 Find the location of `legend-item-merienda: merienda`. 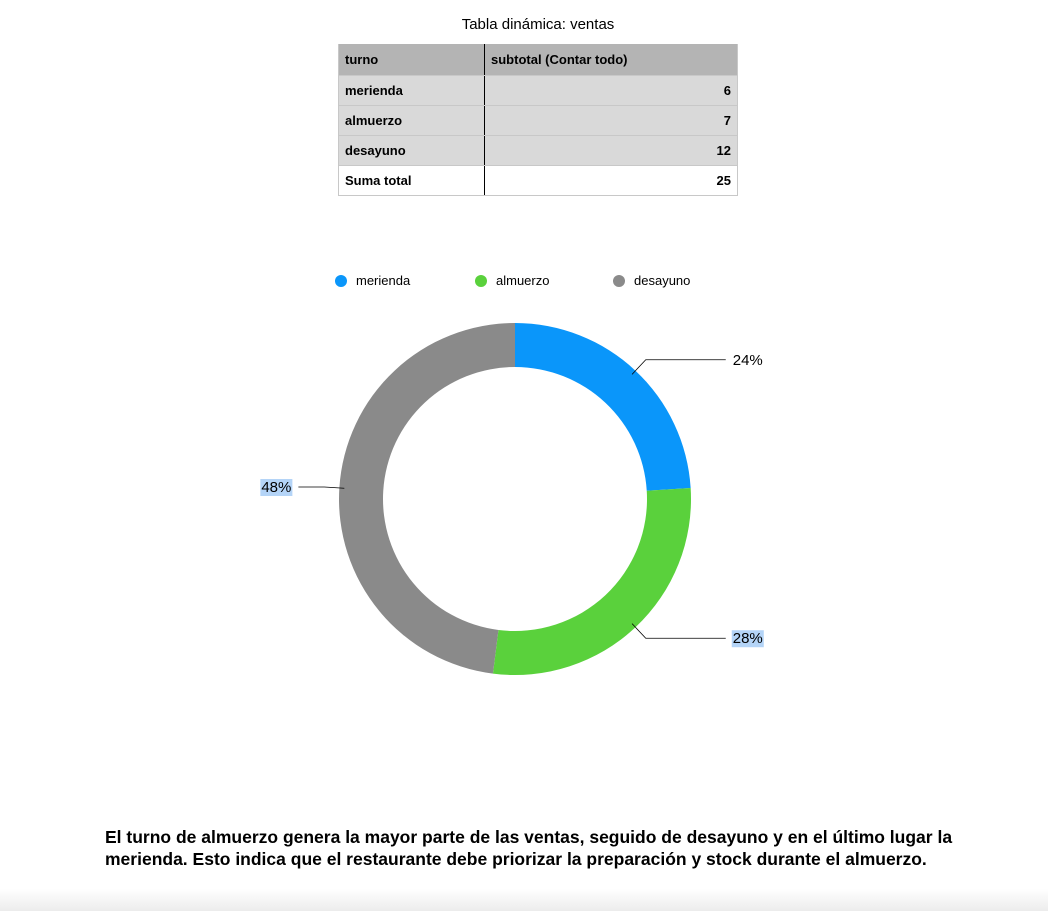

legend-item-merienda: merienda is located at coordinates (372, 280).